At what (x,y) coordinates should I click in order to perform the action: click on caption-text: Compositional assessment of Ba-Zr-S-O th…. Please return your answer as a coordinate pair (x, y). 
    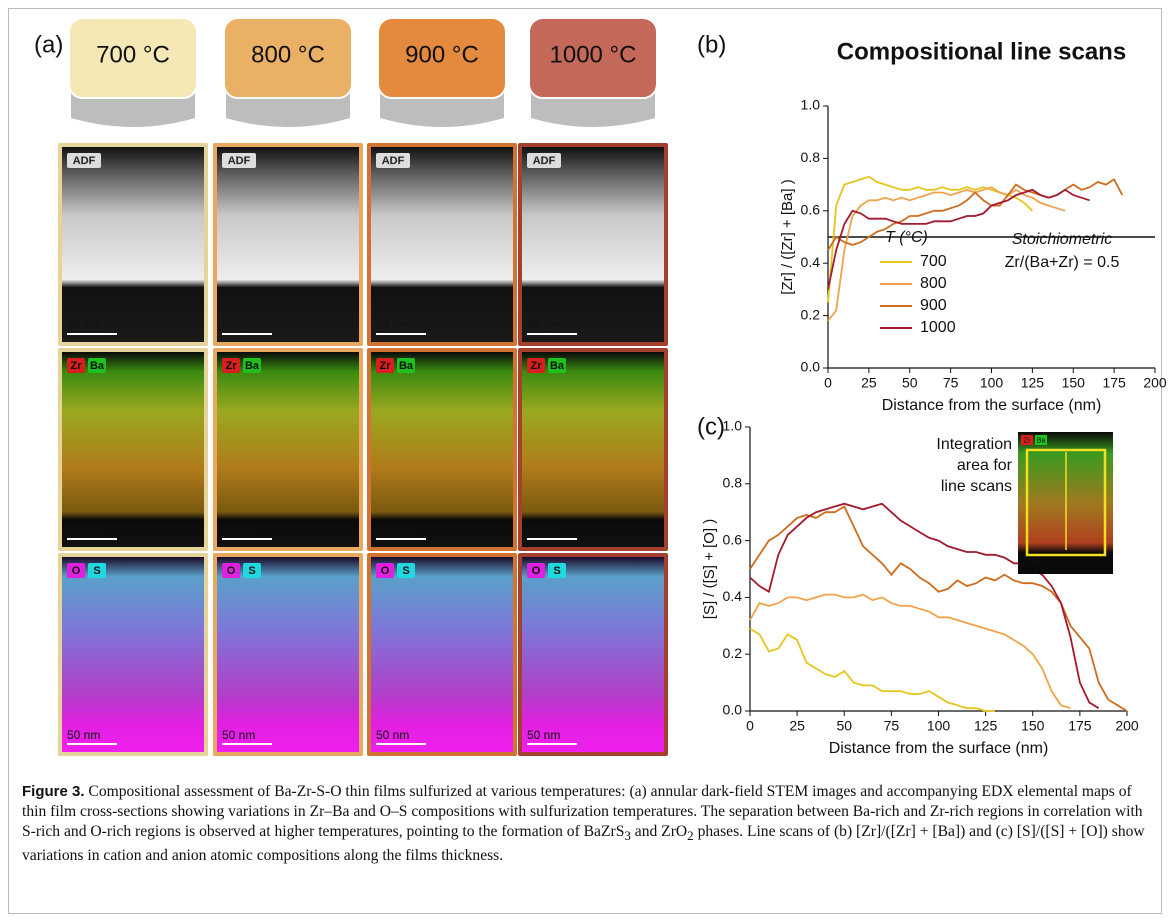
    Looking at the image, I should click on (582, 811).